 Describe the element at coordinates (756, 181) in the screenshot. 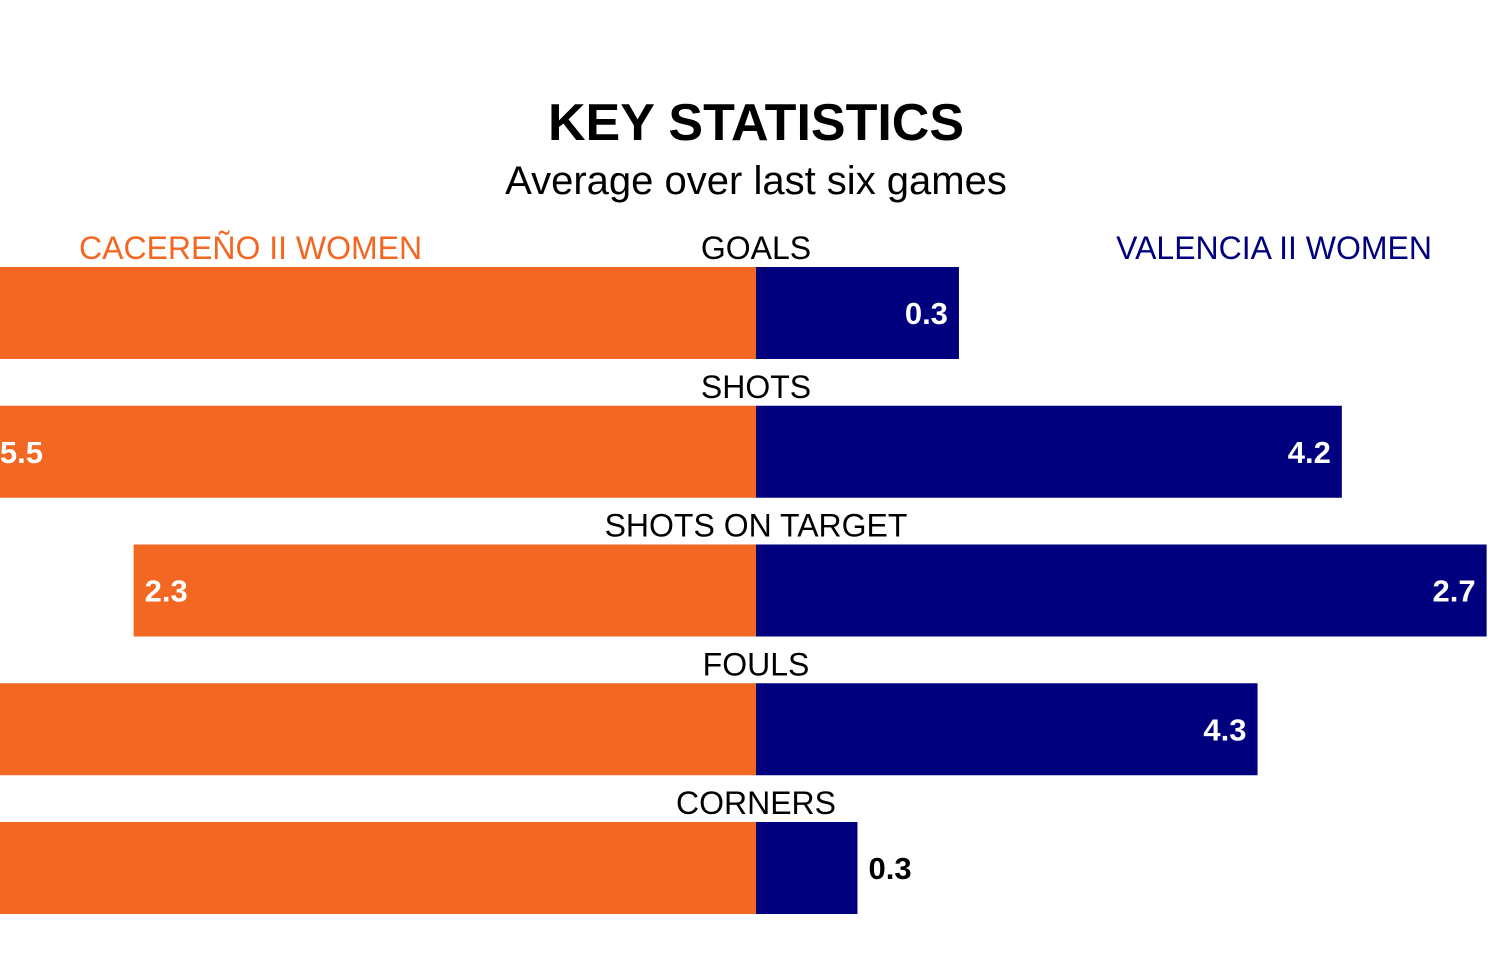

I see `chart-subtitle: Average over last six games` at that location.